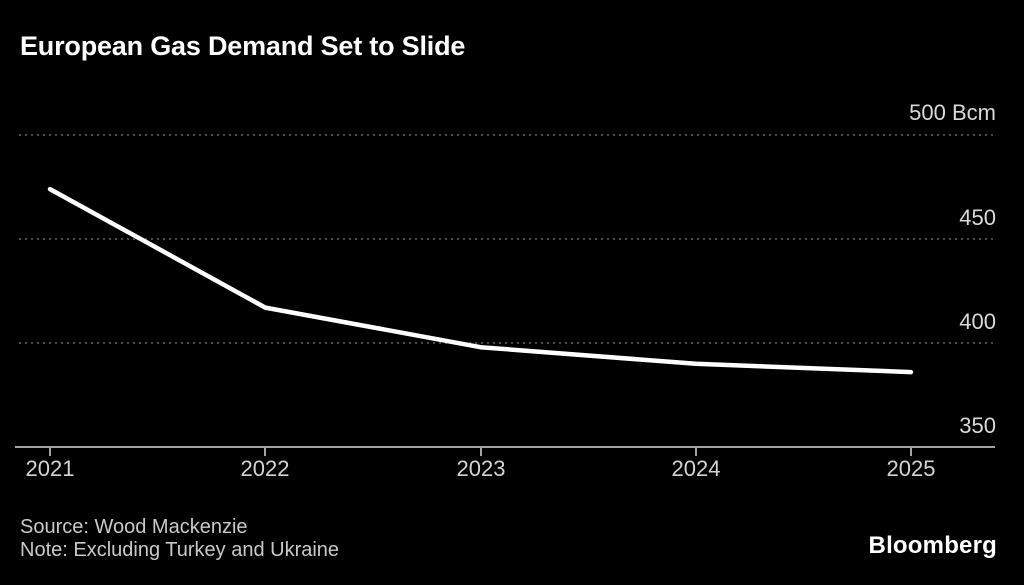 The image size is (1024, 585). I want to click on chart-title: European Gas Demand Set to Slide, so click(243, 46).